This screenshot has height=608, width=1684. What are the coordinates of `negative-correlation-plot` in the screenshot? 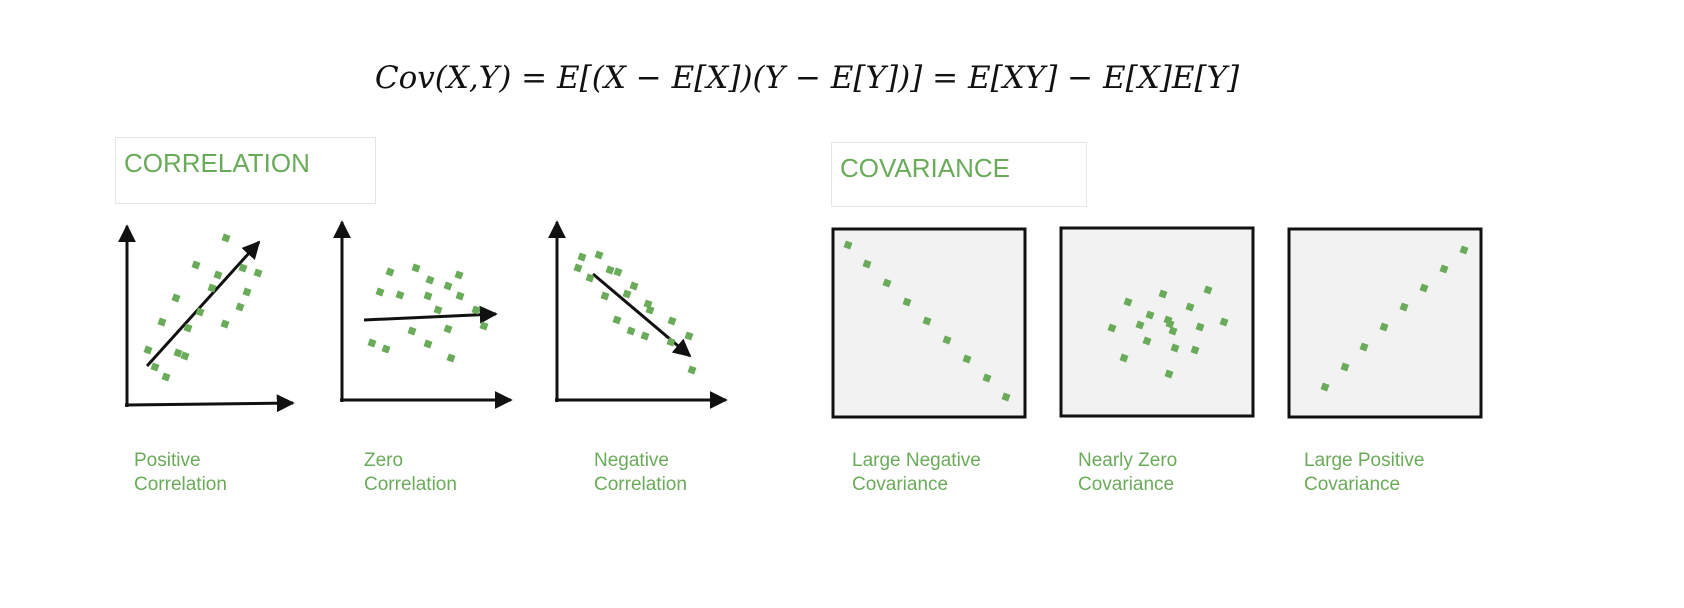 It's located at (638, 314).